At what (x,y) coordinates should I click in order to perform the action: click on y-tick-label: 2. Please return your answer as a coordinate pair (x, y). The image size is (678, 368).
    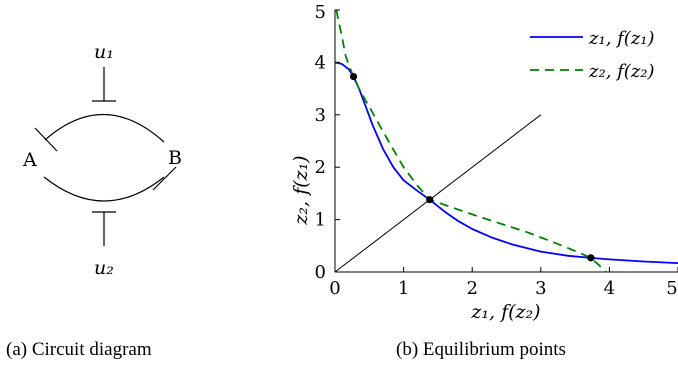
    Looking at the image, I should click on (320, 167).